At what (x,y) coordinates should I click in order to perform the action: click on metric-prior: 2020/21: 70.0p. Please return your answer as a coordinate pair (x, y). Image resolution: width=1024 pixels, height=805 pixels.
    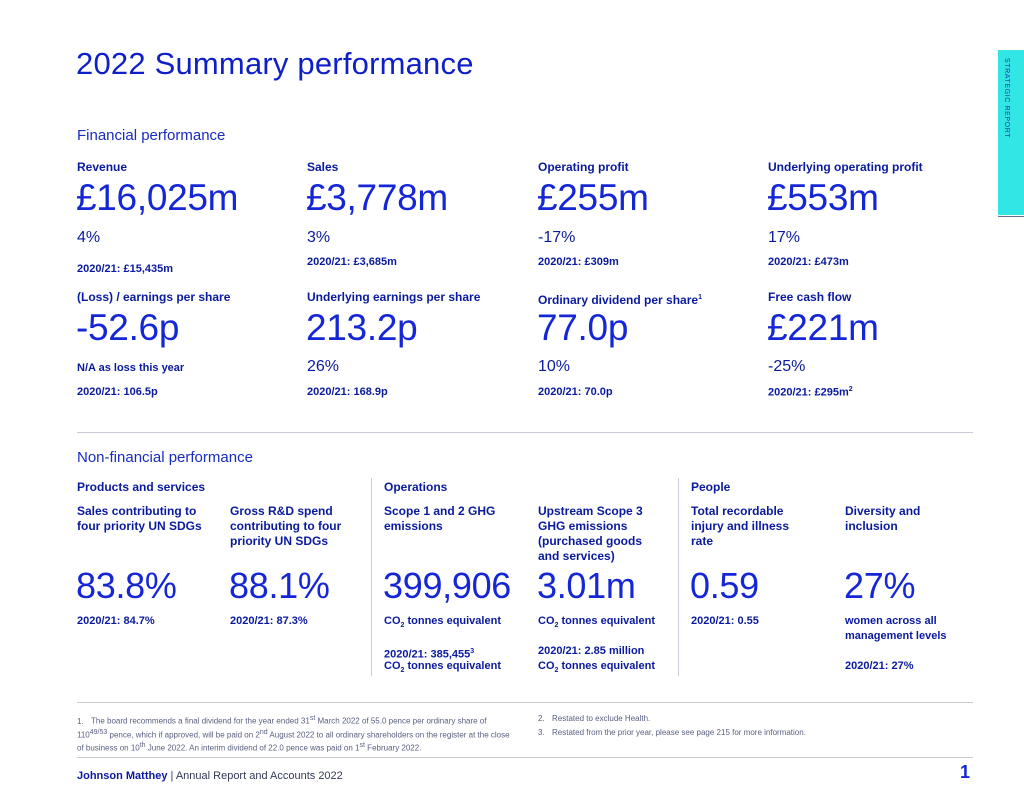
    Looking at the image, I should click on (575, 392).